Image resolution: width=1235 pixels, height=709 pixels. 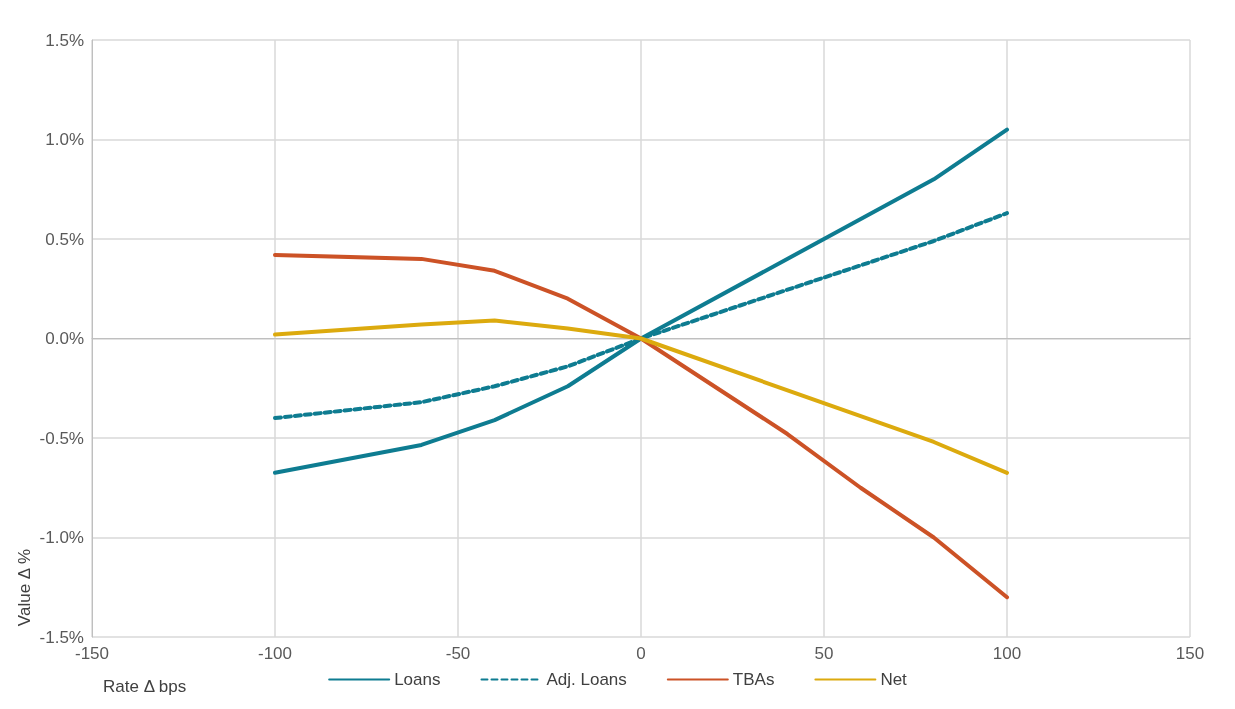 I want to click on y-tick-label: 0.0%, so click(x=64, y=338).